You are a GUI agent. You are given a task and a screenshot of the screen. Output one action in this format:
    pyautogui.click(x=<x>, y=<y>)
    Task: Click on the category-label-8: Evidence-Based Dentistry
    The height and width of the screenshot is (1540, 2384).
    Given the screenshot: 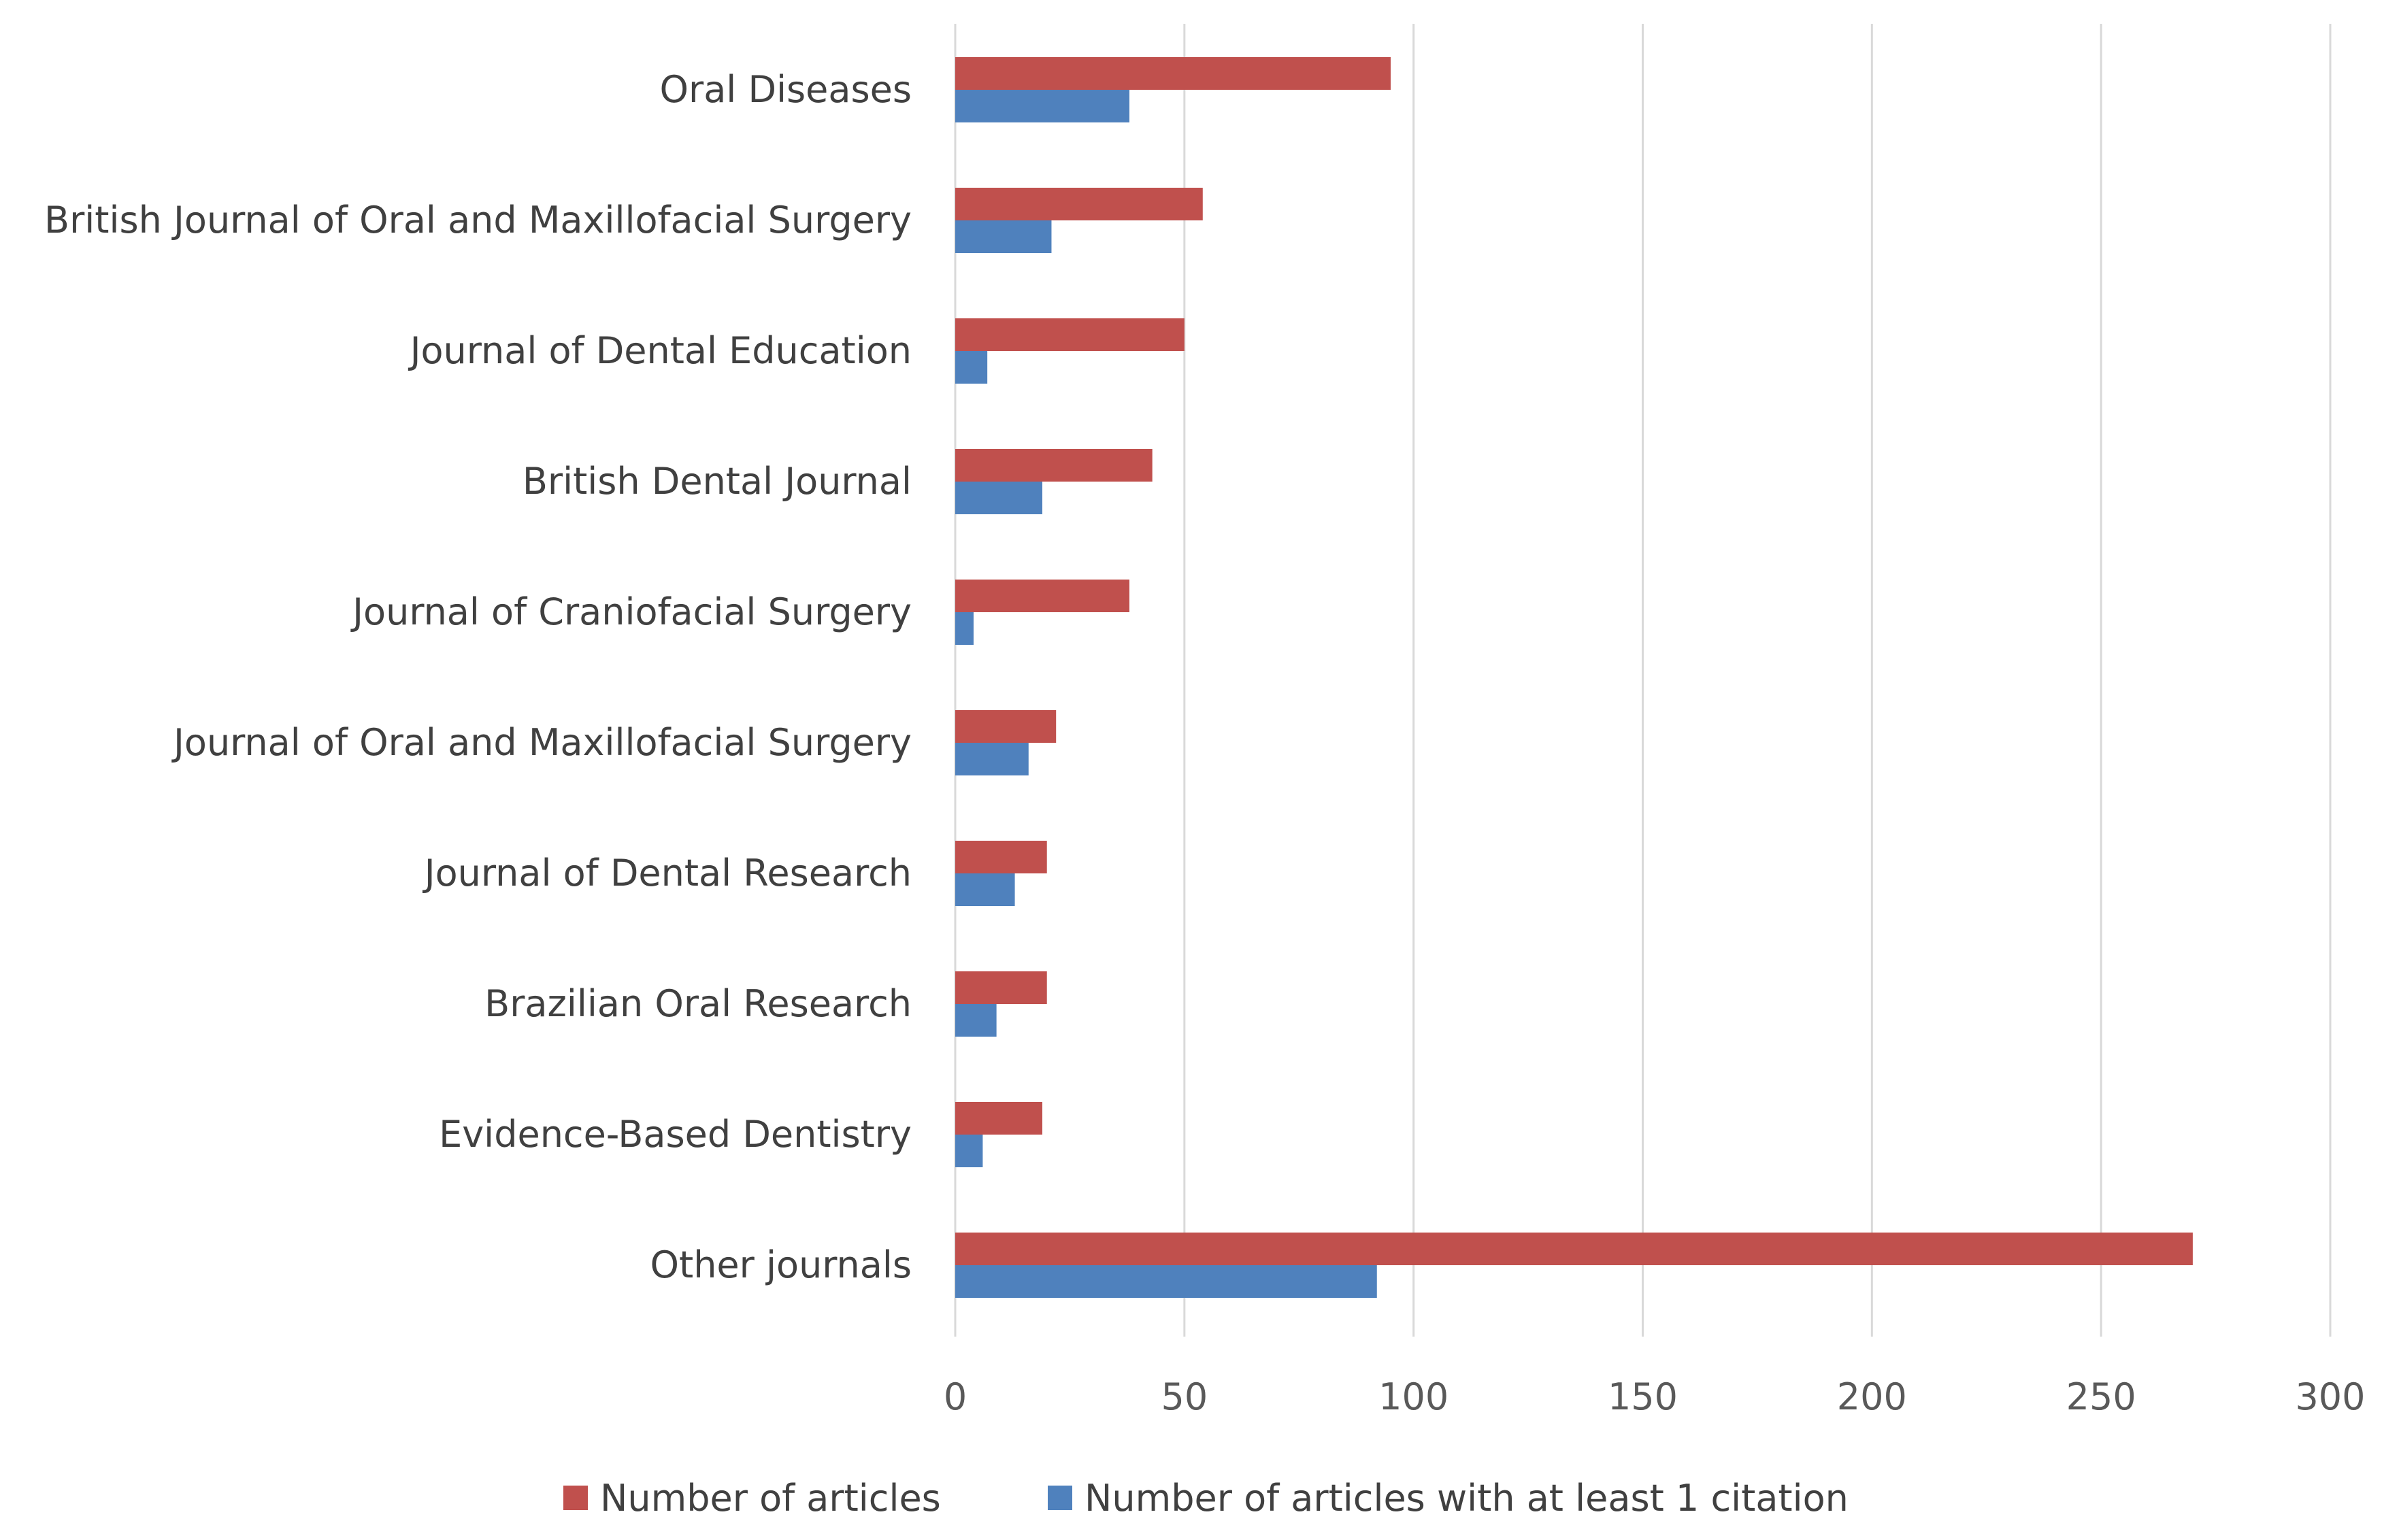 What is the action you would take?
    pyautogui.click(x=675, y=1134)
    